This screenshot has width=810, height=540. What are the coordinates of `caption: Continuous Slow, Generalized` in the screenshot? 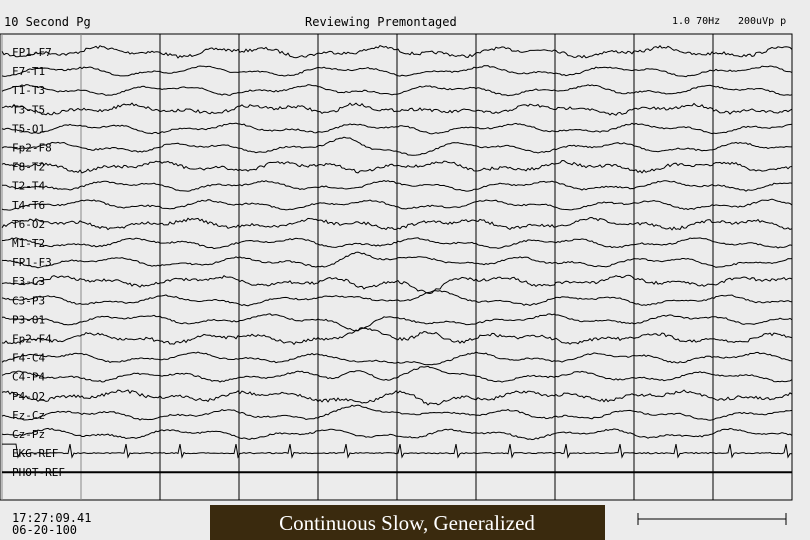 It's located at (407, 523).